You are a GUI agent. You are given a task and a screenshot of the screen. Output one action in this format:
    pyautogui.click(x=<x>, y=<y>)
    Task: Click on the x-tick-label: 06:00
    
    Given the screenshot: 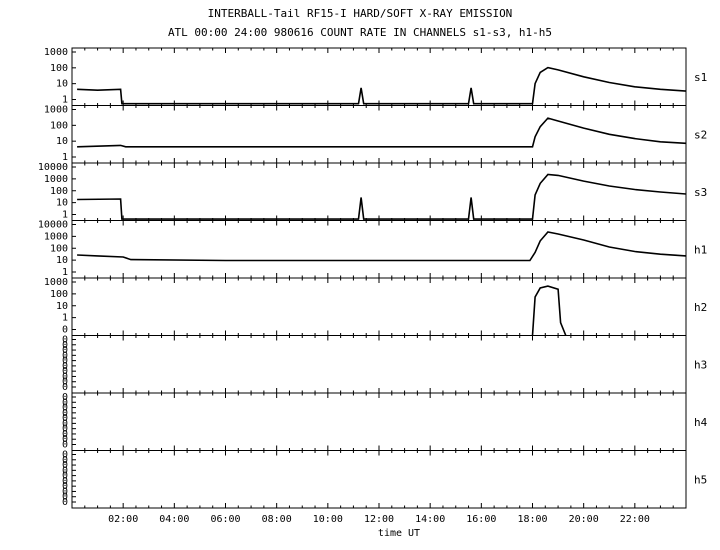 What is the action you would take?
    pyautogui.click(x=225, y=519)
    